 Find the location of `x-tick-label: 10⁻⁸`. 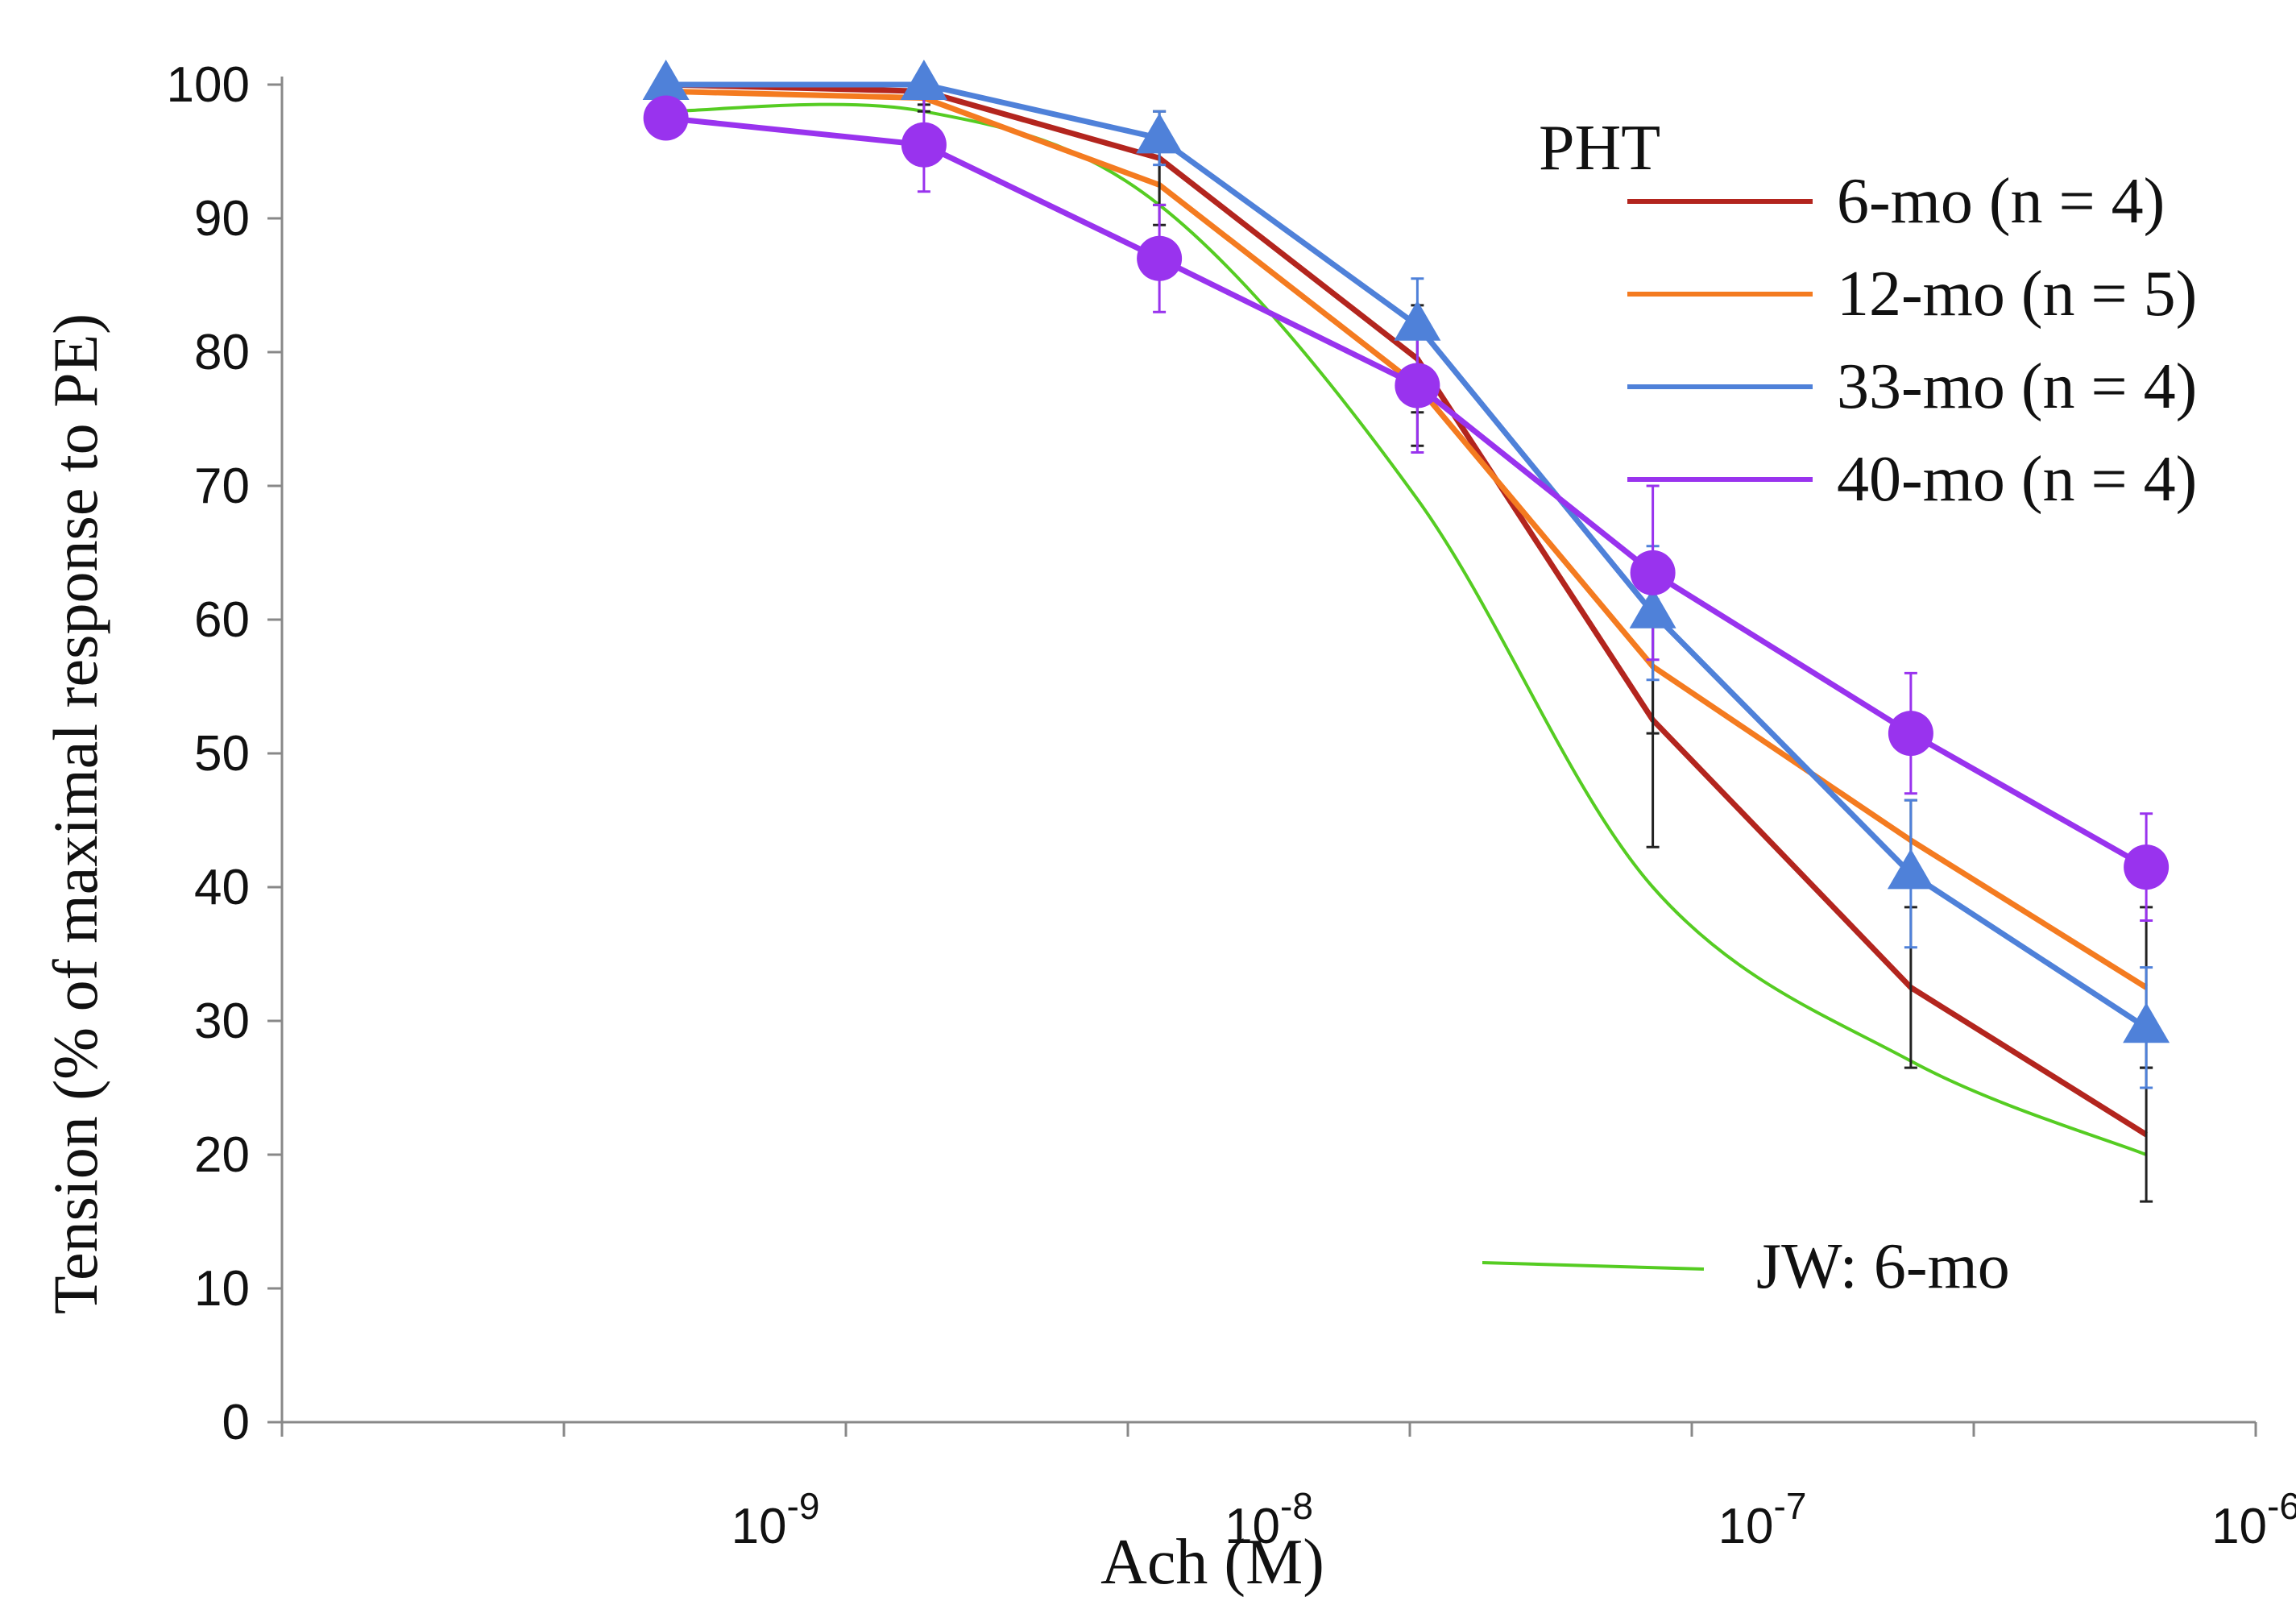

x-tick-label: 10⁻⁸ is located at coordinates (1269, 1519).